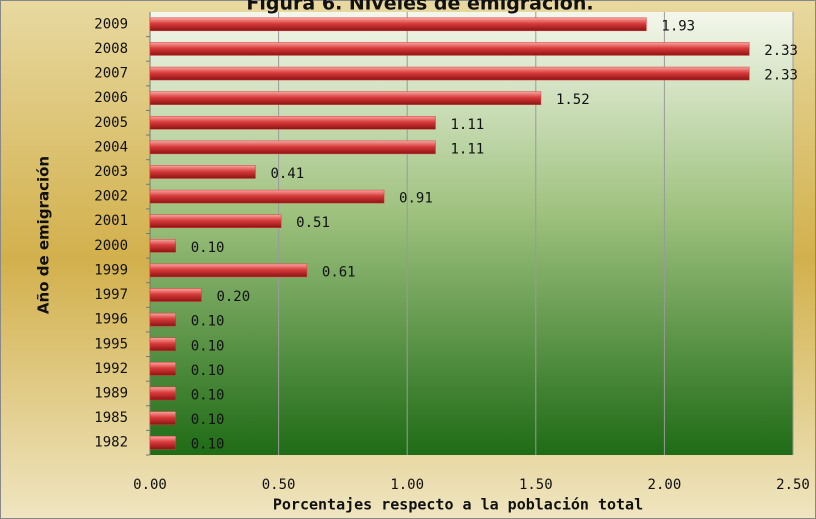 This screenshot has height=519, width=816. I want to click on x-tick-label: 0.00, so click(150, 485).